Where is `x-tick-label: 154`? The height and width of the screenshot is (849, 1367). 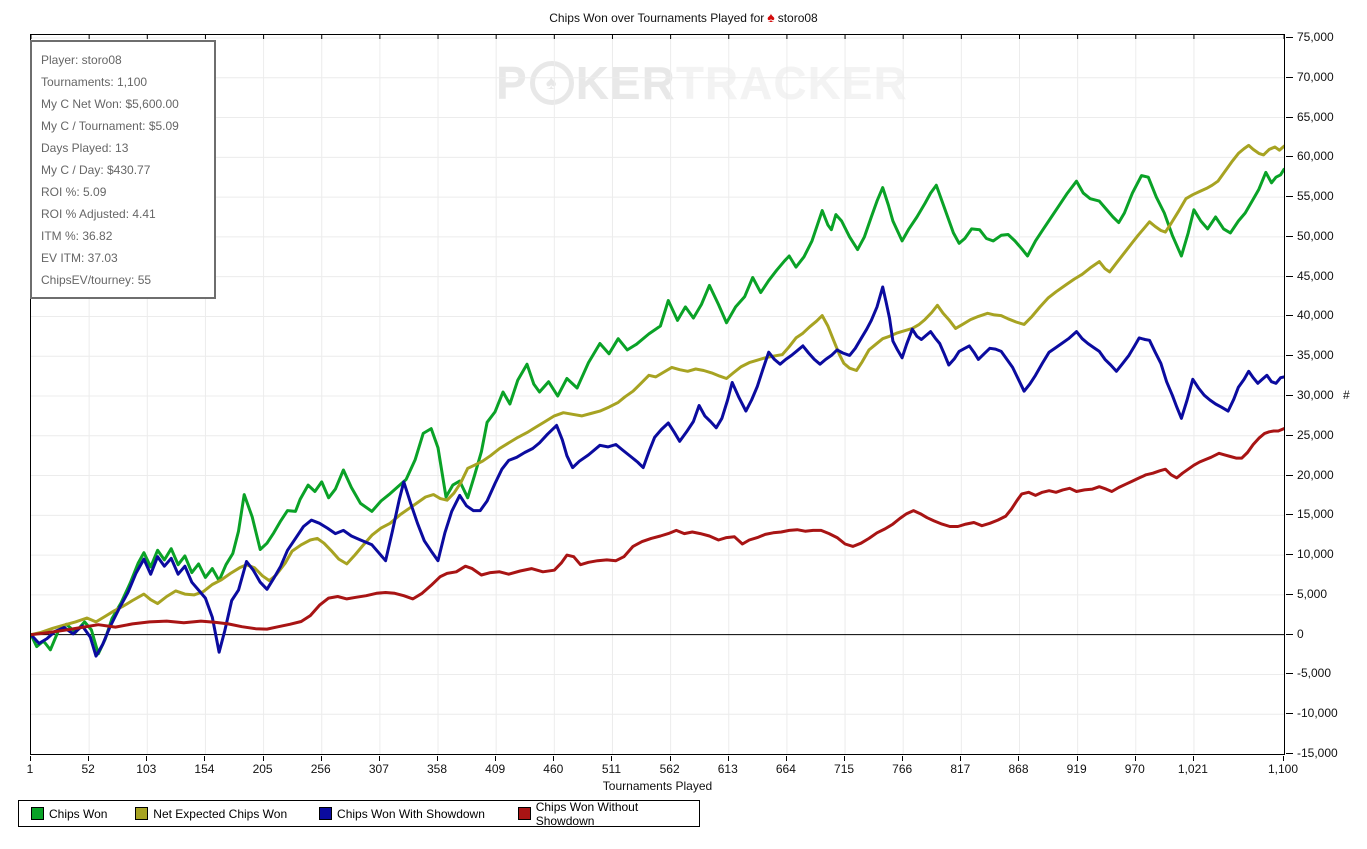 x-tick-label: 154 is located at coordinates (204, 769).